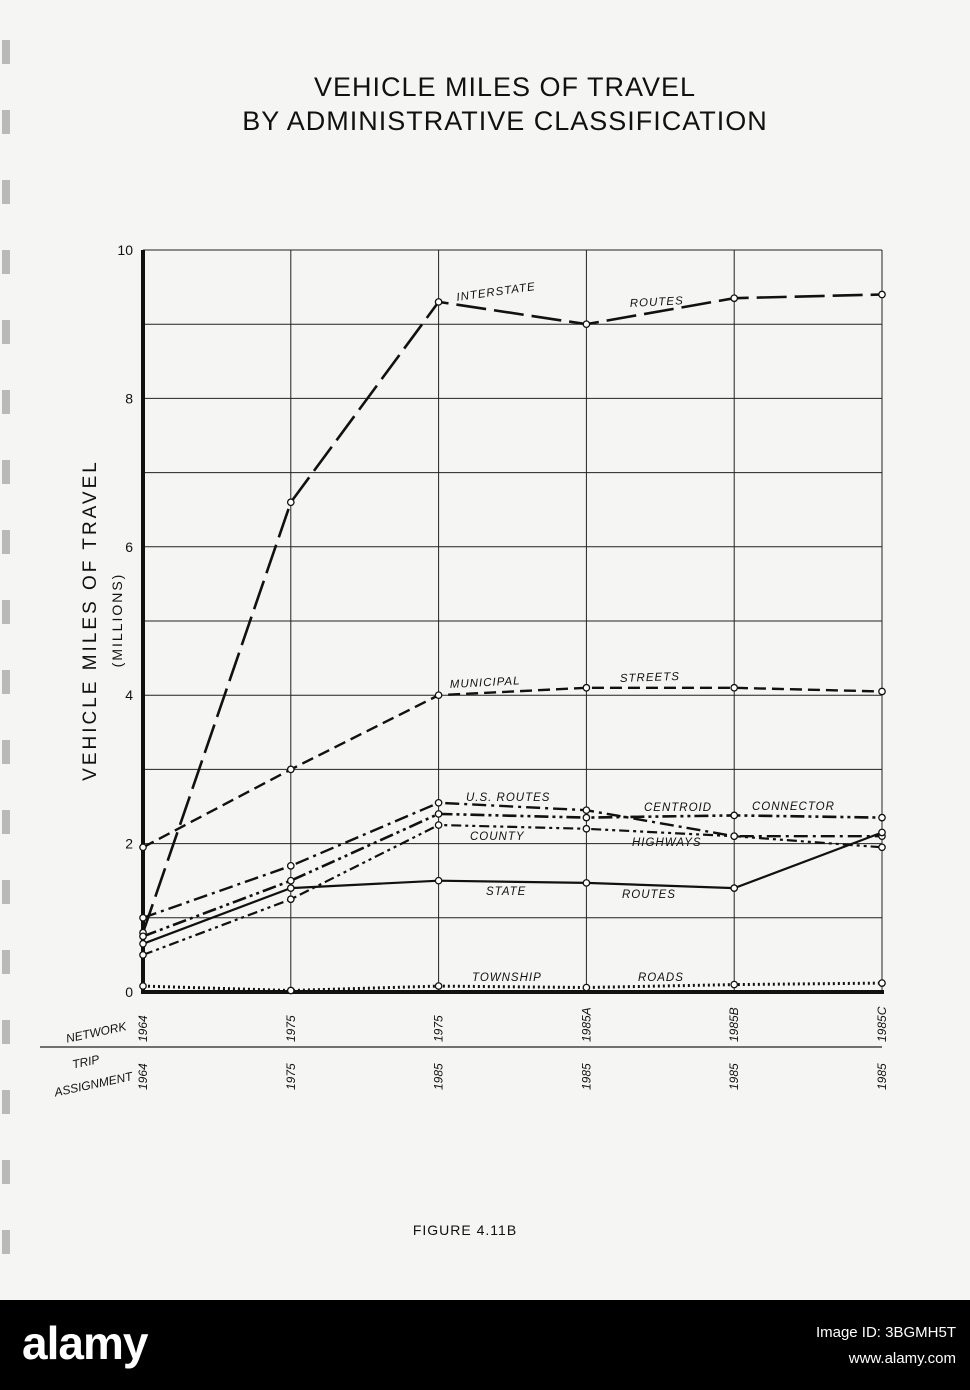 The image size is (970, 1390). I want to click on series-label: MUNICIPAL, so click(485, 683).